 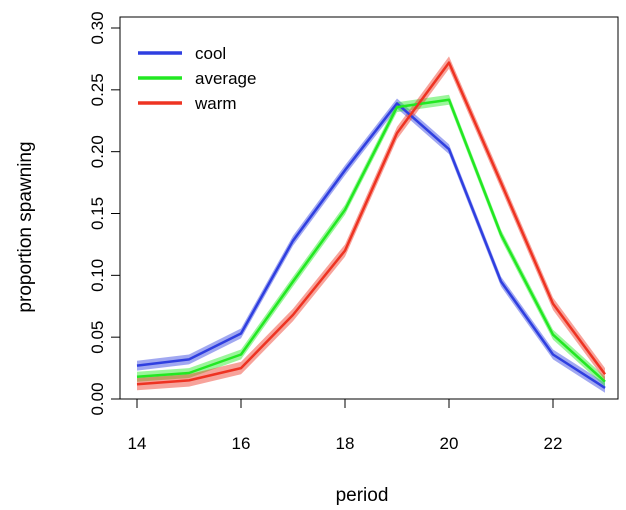 I want to click on x-tick-label: 22, so click(x=553, y=443).